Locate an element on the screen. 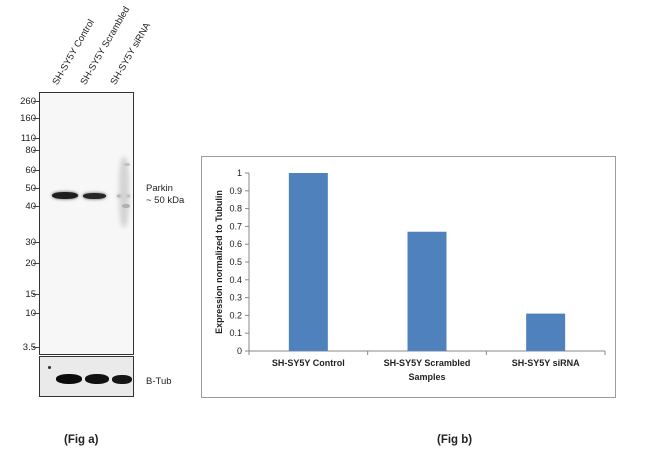 This screenshot has height=456, width=650. x-tick-label: SH-SY5Y Control is located at coordinates (308, 363).